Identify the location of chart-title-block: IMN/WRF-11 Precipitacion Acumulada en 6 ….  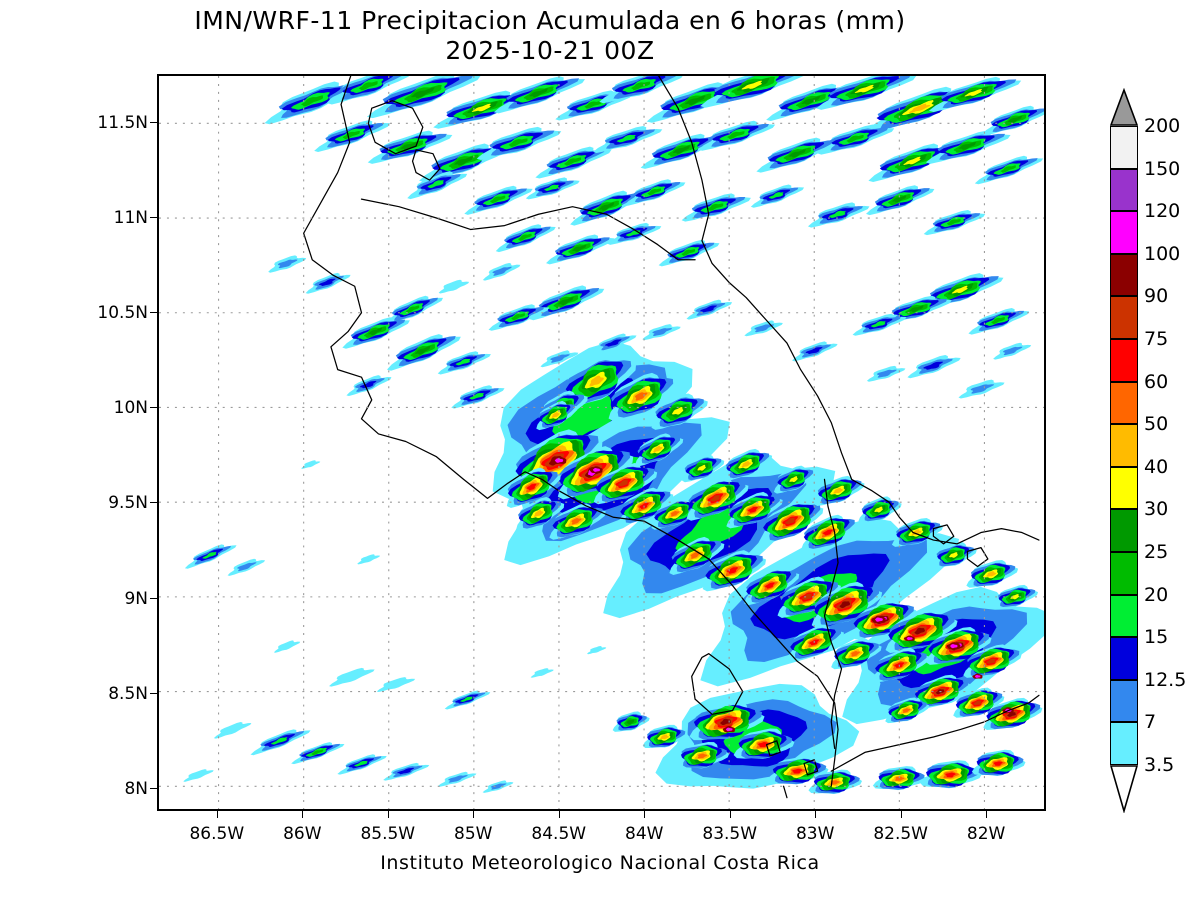
(550, 36).